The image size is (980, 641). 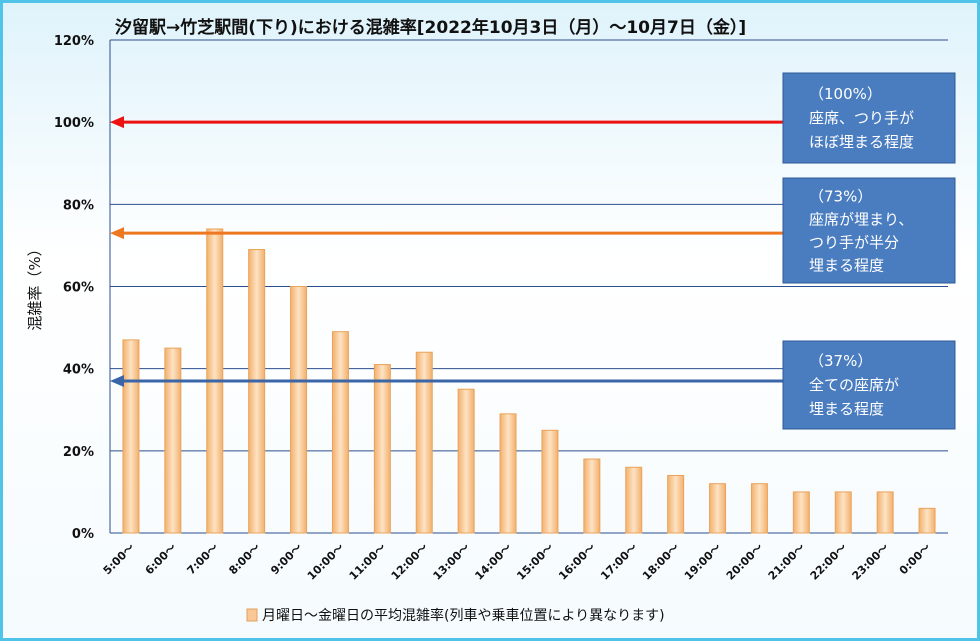 I want to click on x-tick-label: 12:00～, so click(x=410, y=562).